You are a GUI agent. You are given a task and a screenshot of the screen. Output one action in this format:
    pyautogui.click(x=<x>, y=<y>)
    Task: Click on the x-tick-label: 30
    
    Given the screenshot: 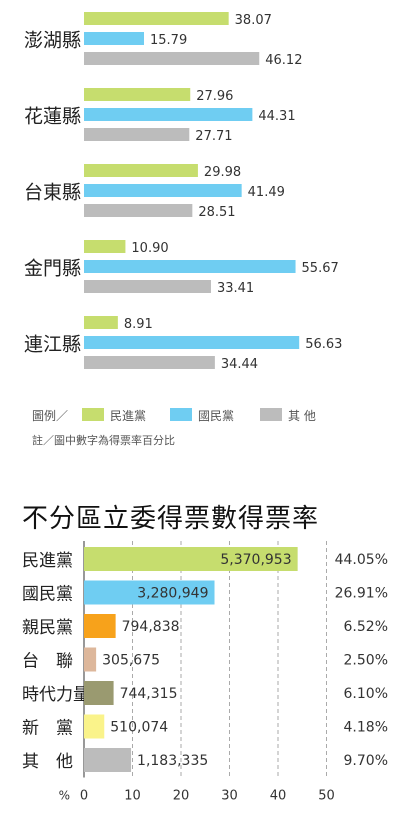 What is the action you would take?
    pyautogui.click(x=229, y=796)
    